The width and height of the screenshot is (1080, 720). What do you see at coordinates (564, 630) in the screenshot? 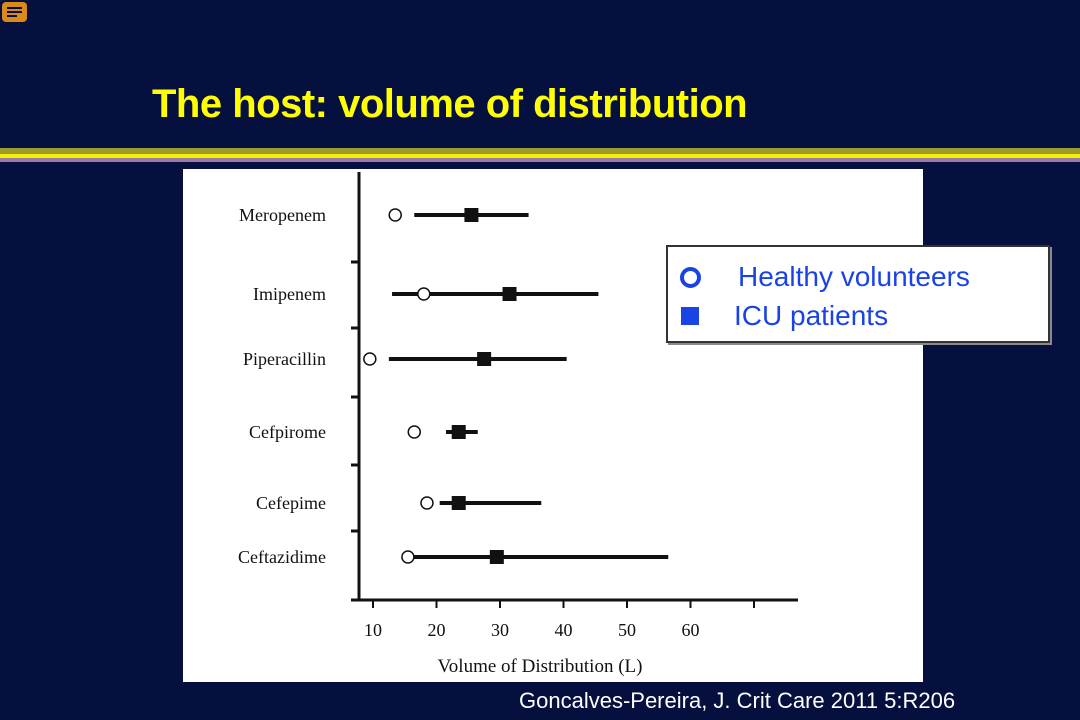
I see `x-tick-label: 40` at bounding box center [564, 630].